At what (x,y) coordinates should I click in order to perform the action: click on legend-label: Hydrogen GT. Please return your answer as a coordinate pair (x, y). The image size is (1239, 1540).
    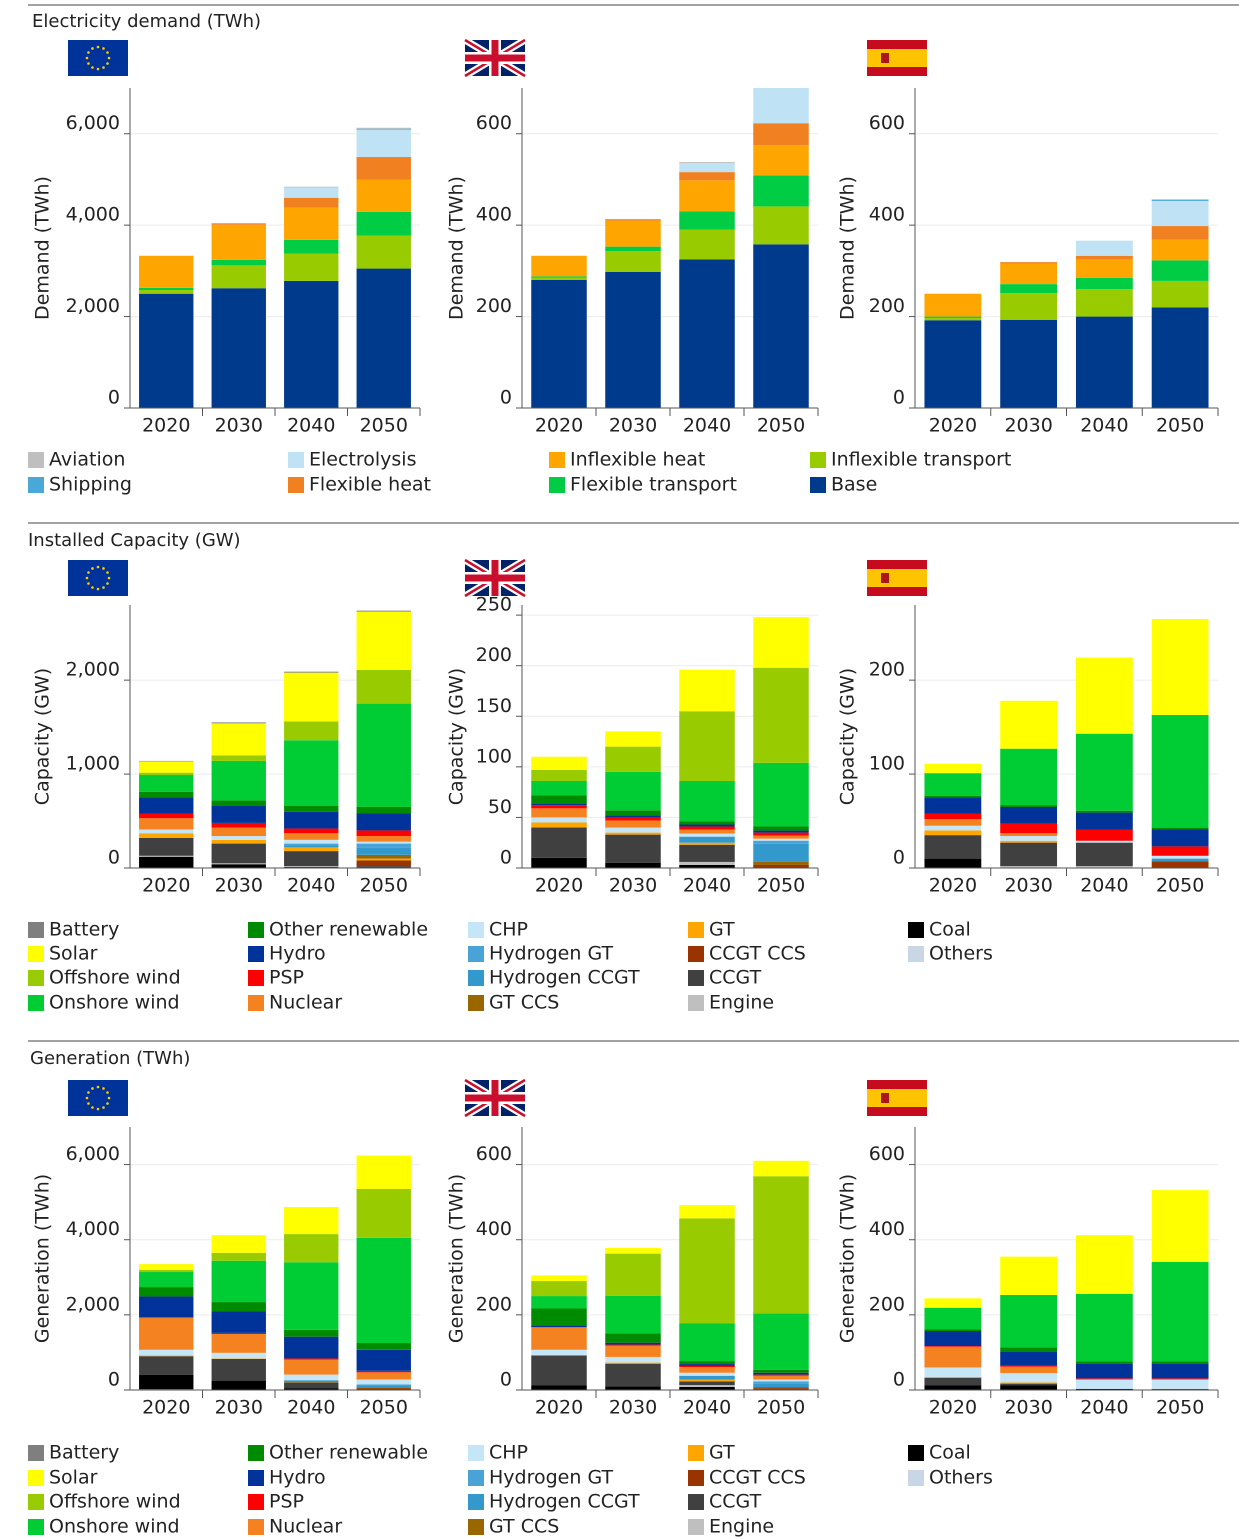
    Looking at the image, I should click on (551, 954).